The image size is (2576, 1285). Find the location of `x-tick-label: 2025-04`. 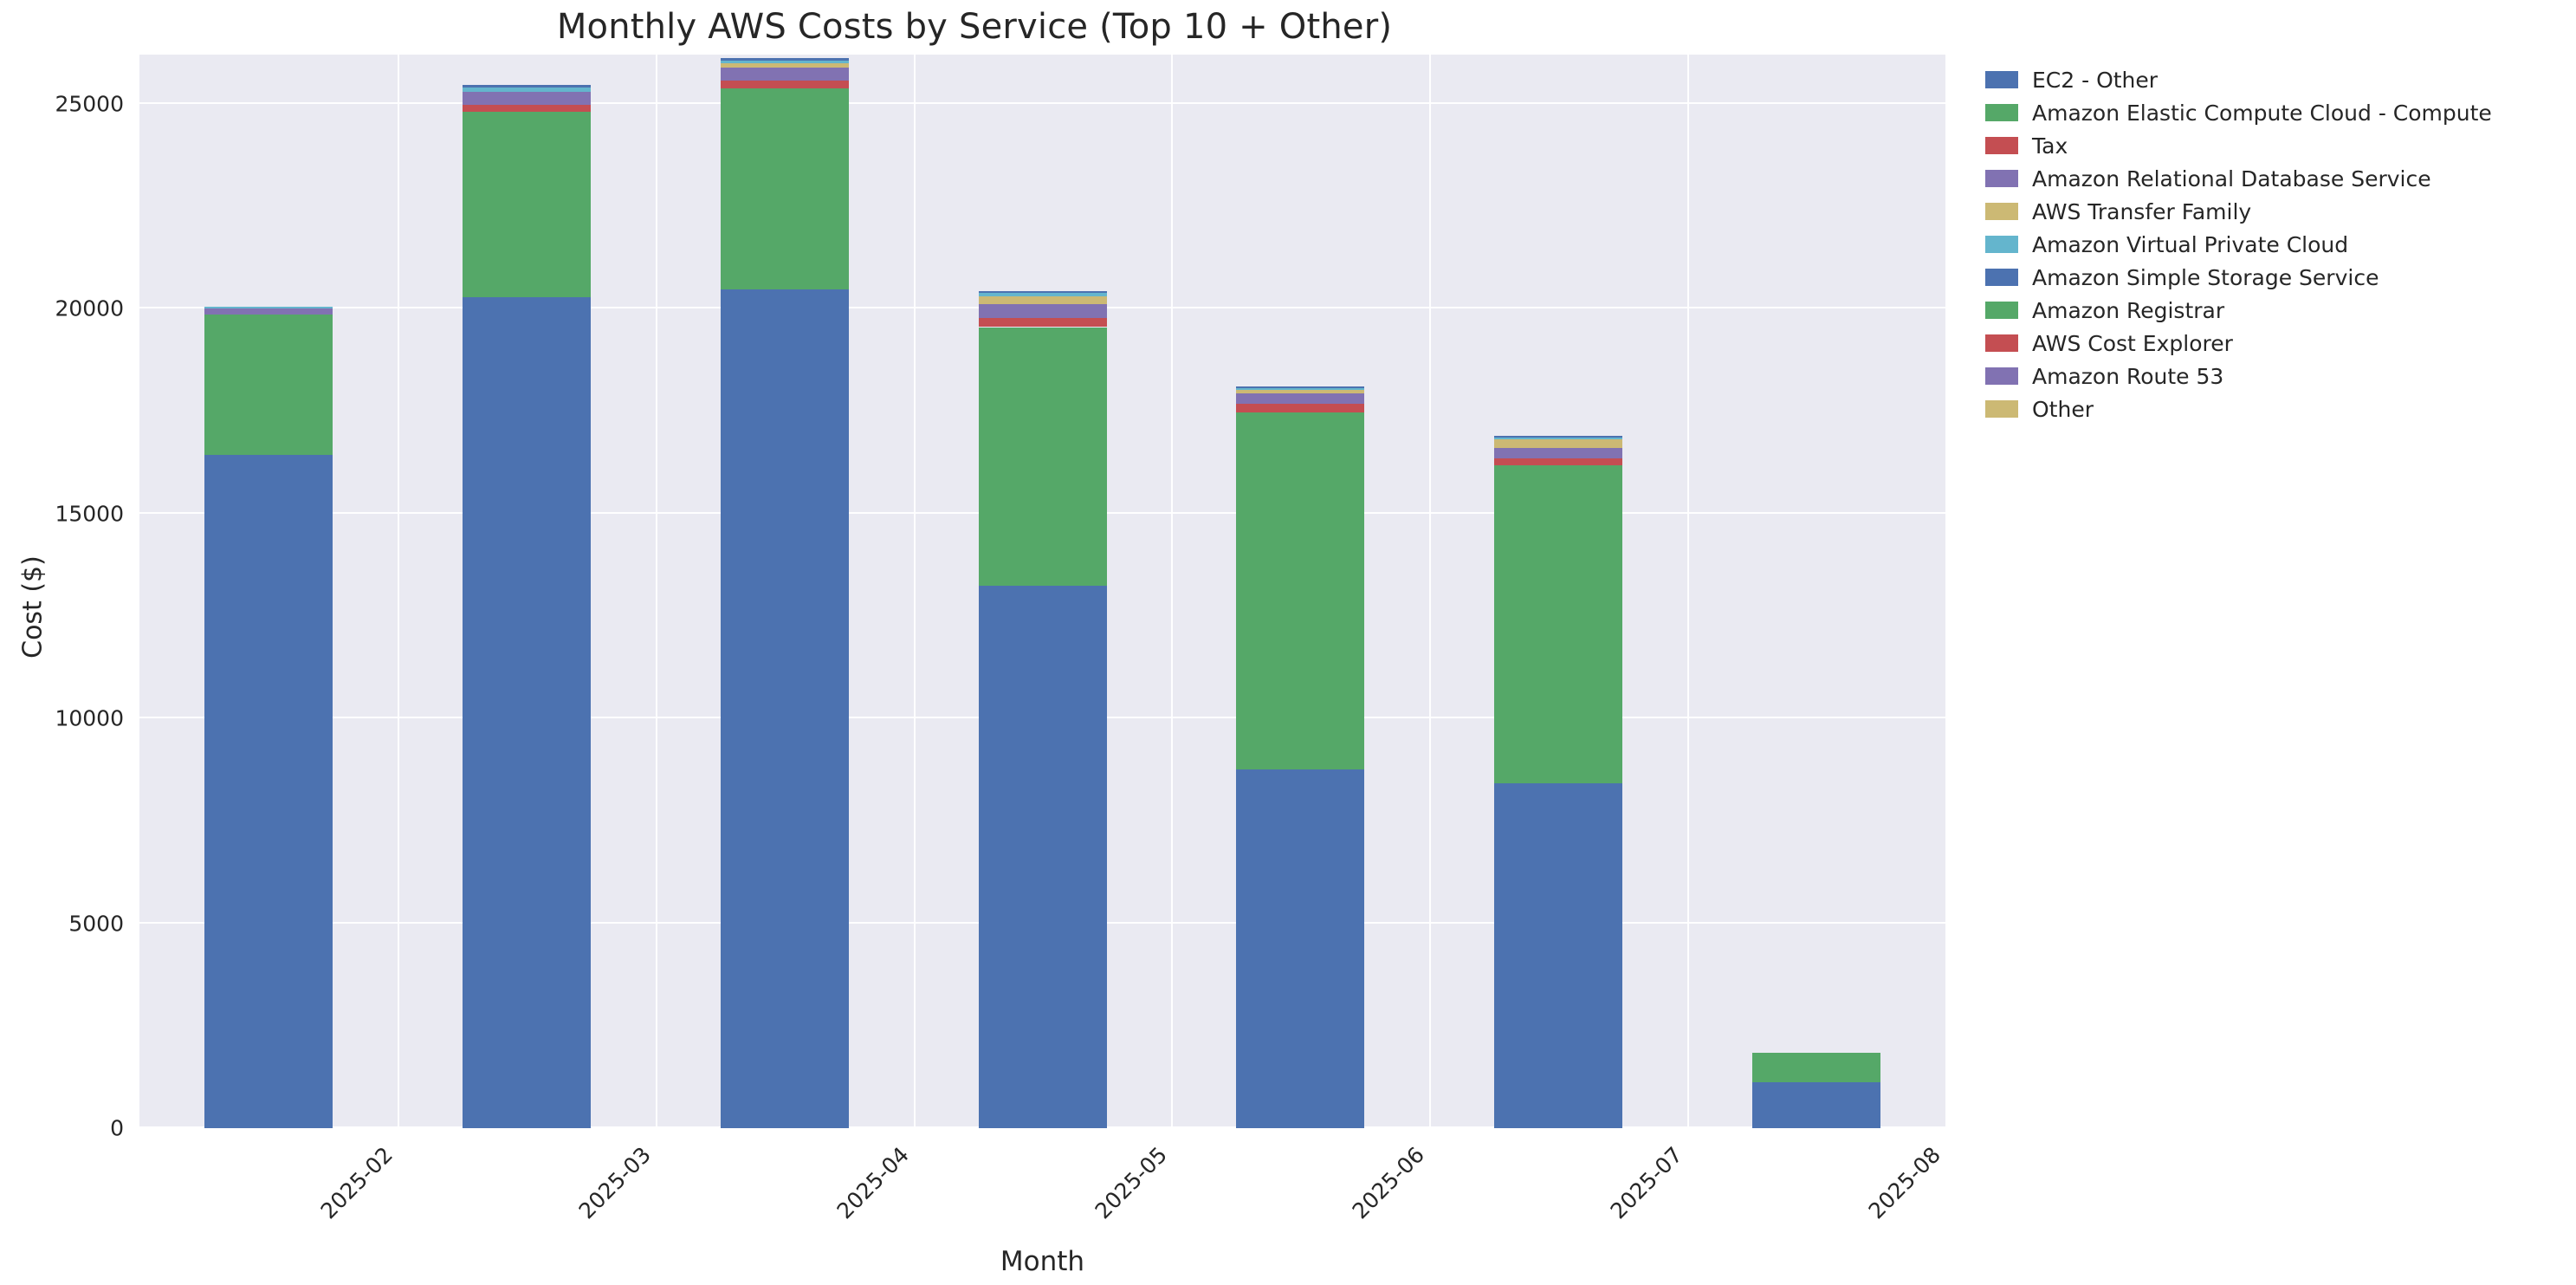

x-tick-label: 2025-04 is located at coordinates (873, 1183).